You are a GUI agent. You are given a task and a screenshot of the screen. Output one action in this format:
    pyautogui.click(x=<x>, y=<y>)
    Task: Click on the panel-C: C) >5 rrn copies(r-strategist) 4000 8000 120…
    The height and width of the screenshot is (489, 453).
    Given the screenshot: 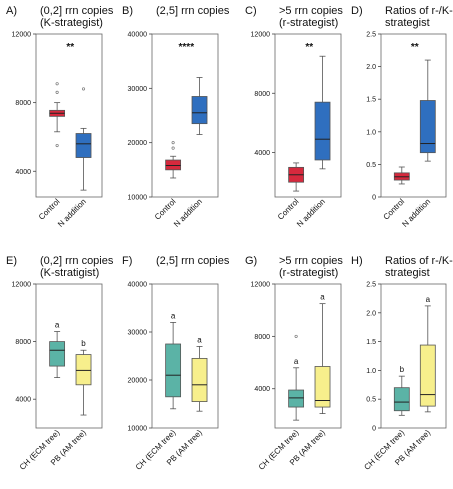 What is the action you would take?
    pyautogui.click(x=294, y=117)
    